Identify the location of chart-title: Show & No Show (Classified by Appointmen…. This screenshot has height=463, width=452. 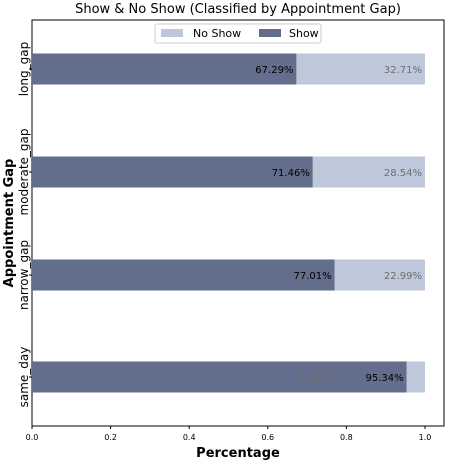
(238, 9).